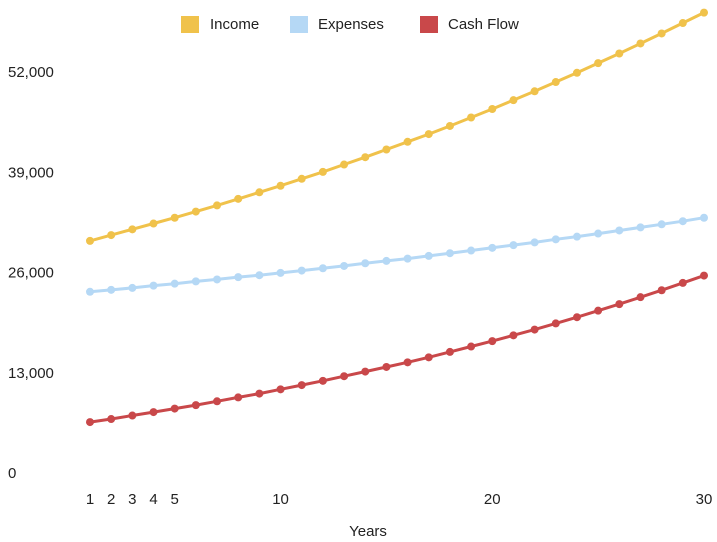  Describe the element at coordinates (399, 499) in the screenshot. I see `x-axis: 1 2 3 4 5 10 20 30` at that location.